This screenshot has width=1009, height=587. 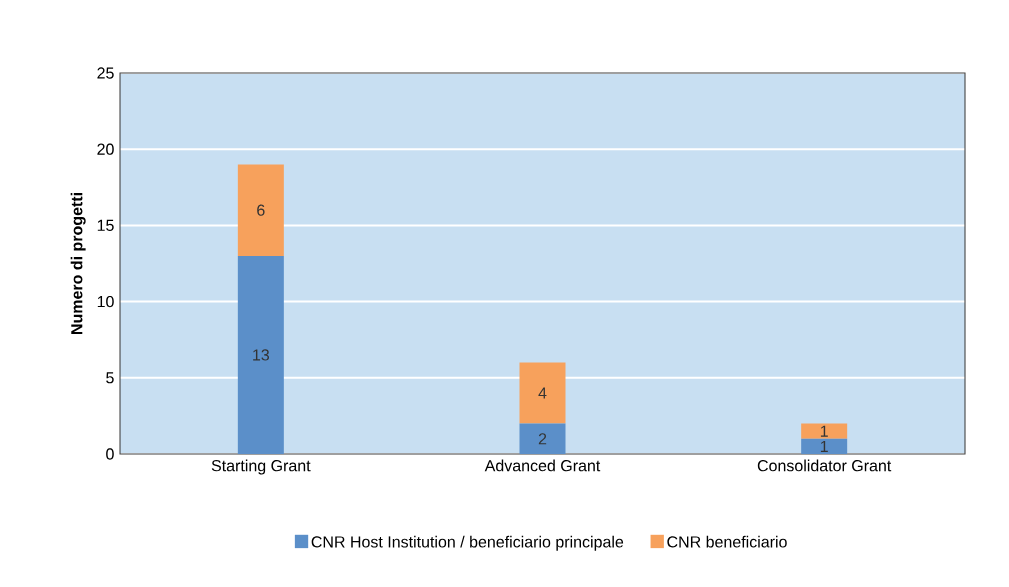 I want to click on x-tick-label: Consolidator Grant, so click(x=824, y=465).